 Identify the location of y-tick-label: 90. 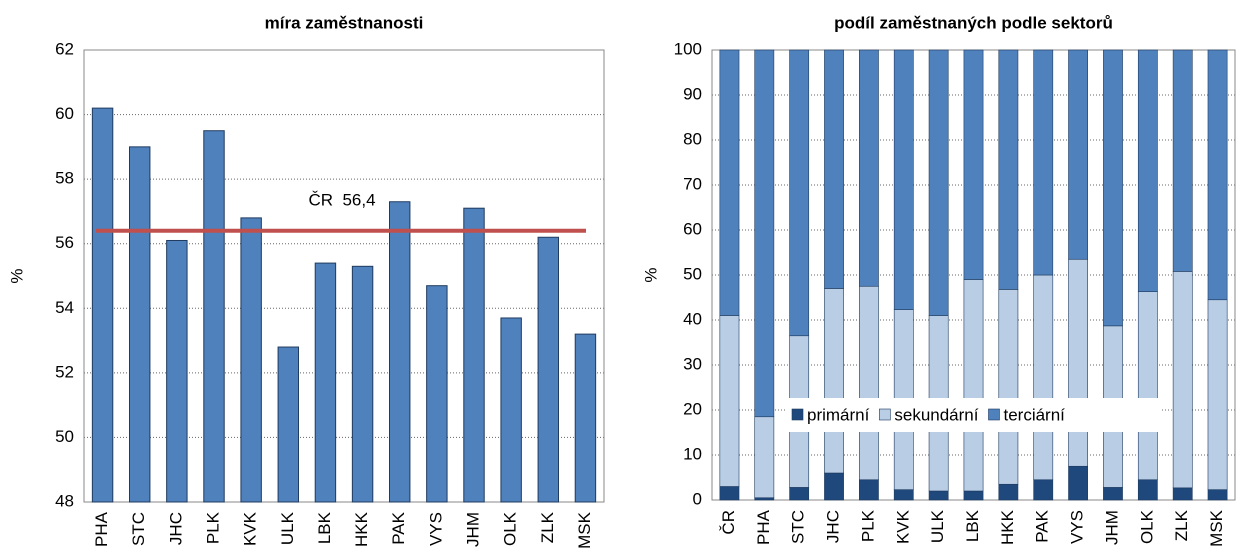
(692, 93).